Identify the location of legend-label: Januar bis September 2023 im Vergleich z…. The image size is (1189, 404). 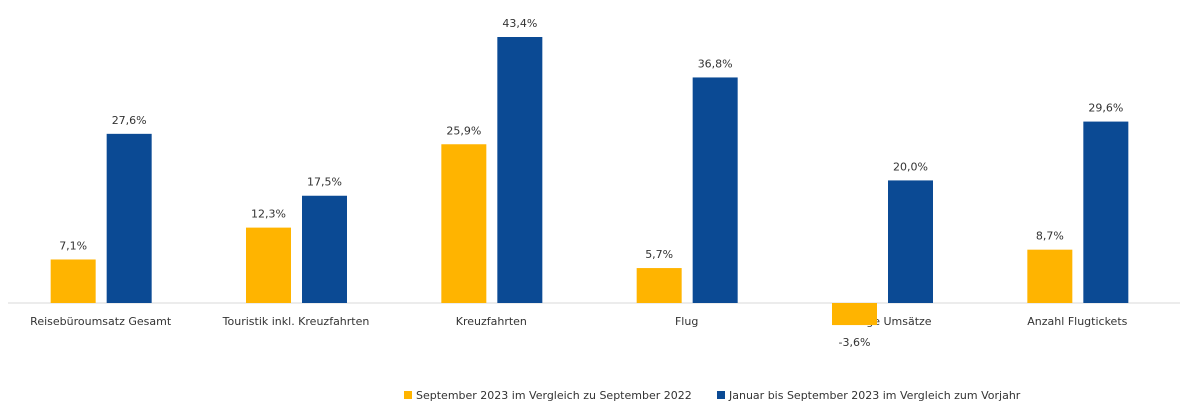
(874, 395).